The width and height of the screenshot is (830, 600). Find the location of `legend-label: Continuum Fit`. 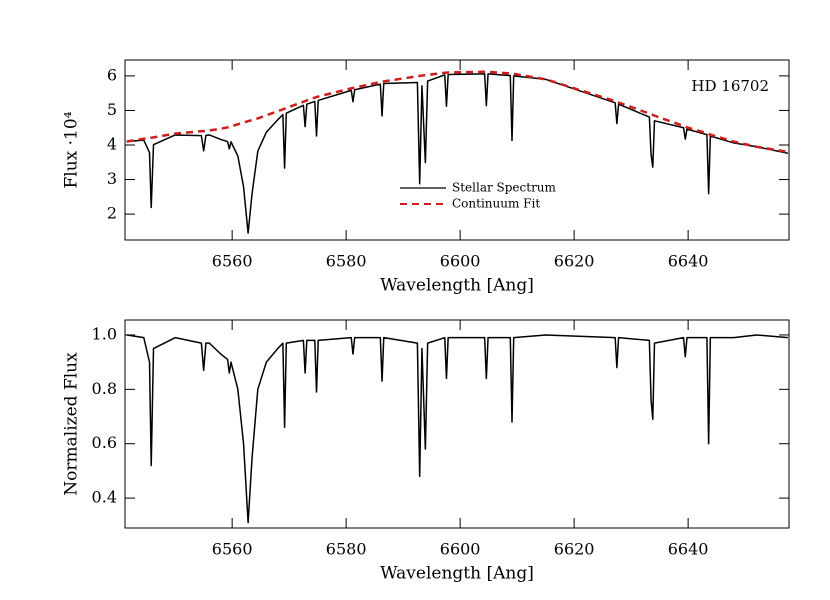

legend-label: Continuum Fit is located at coordinates (496, 204).